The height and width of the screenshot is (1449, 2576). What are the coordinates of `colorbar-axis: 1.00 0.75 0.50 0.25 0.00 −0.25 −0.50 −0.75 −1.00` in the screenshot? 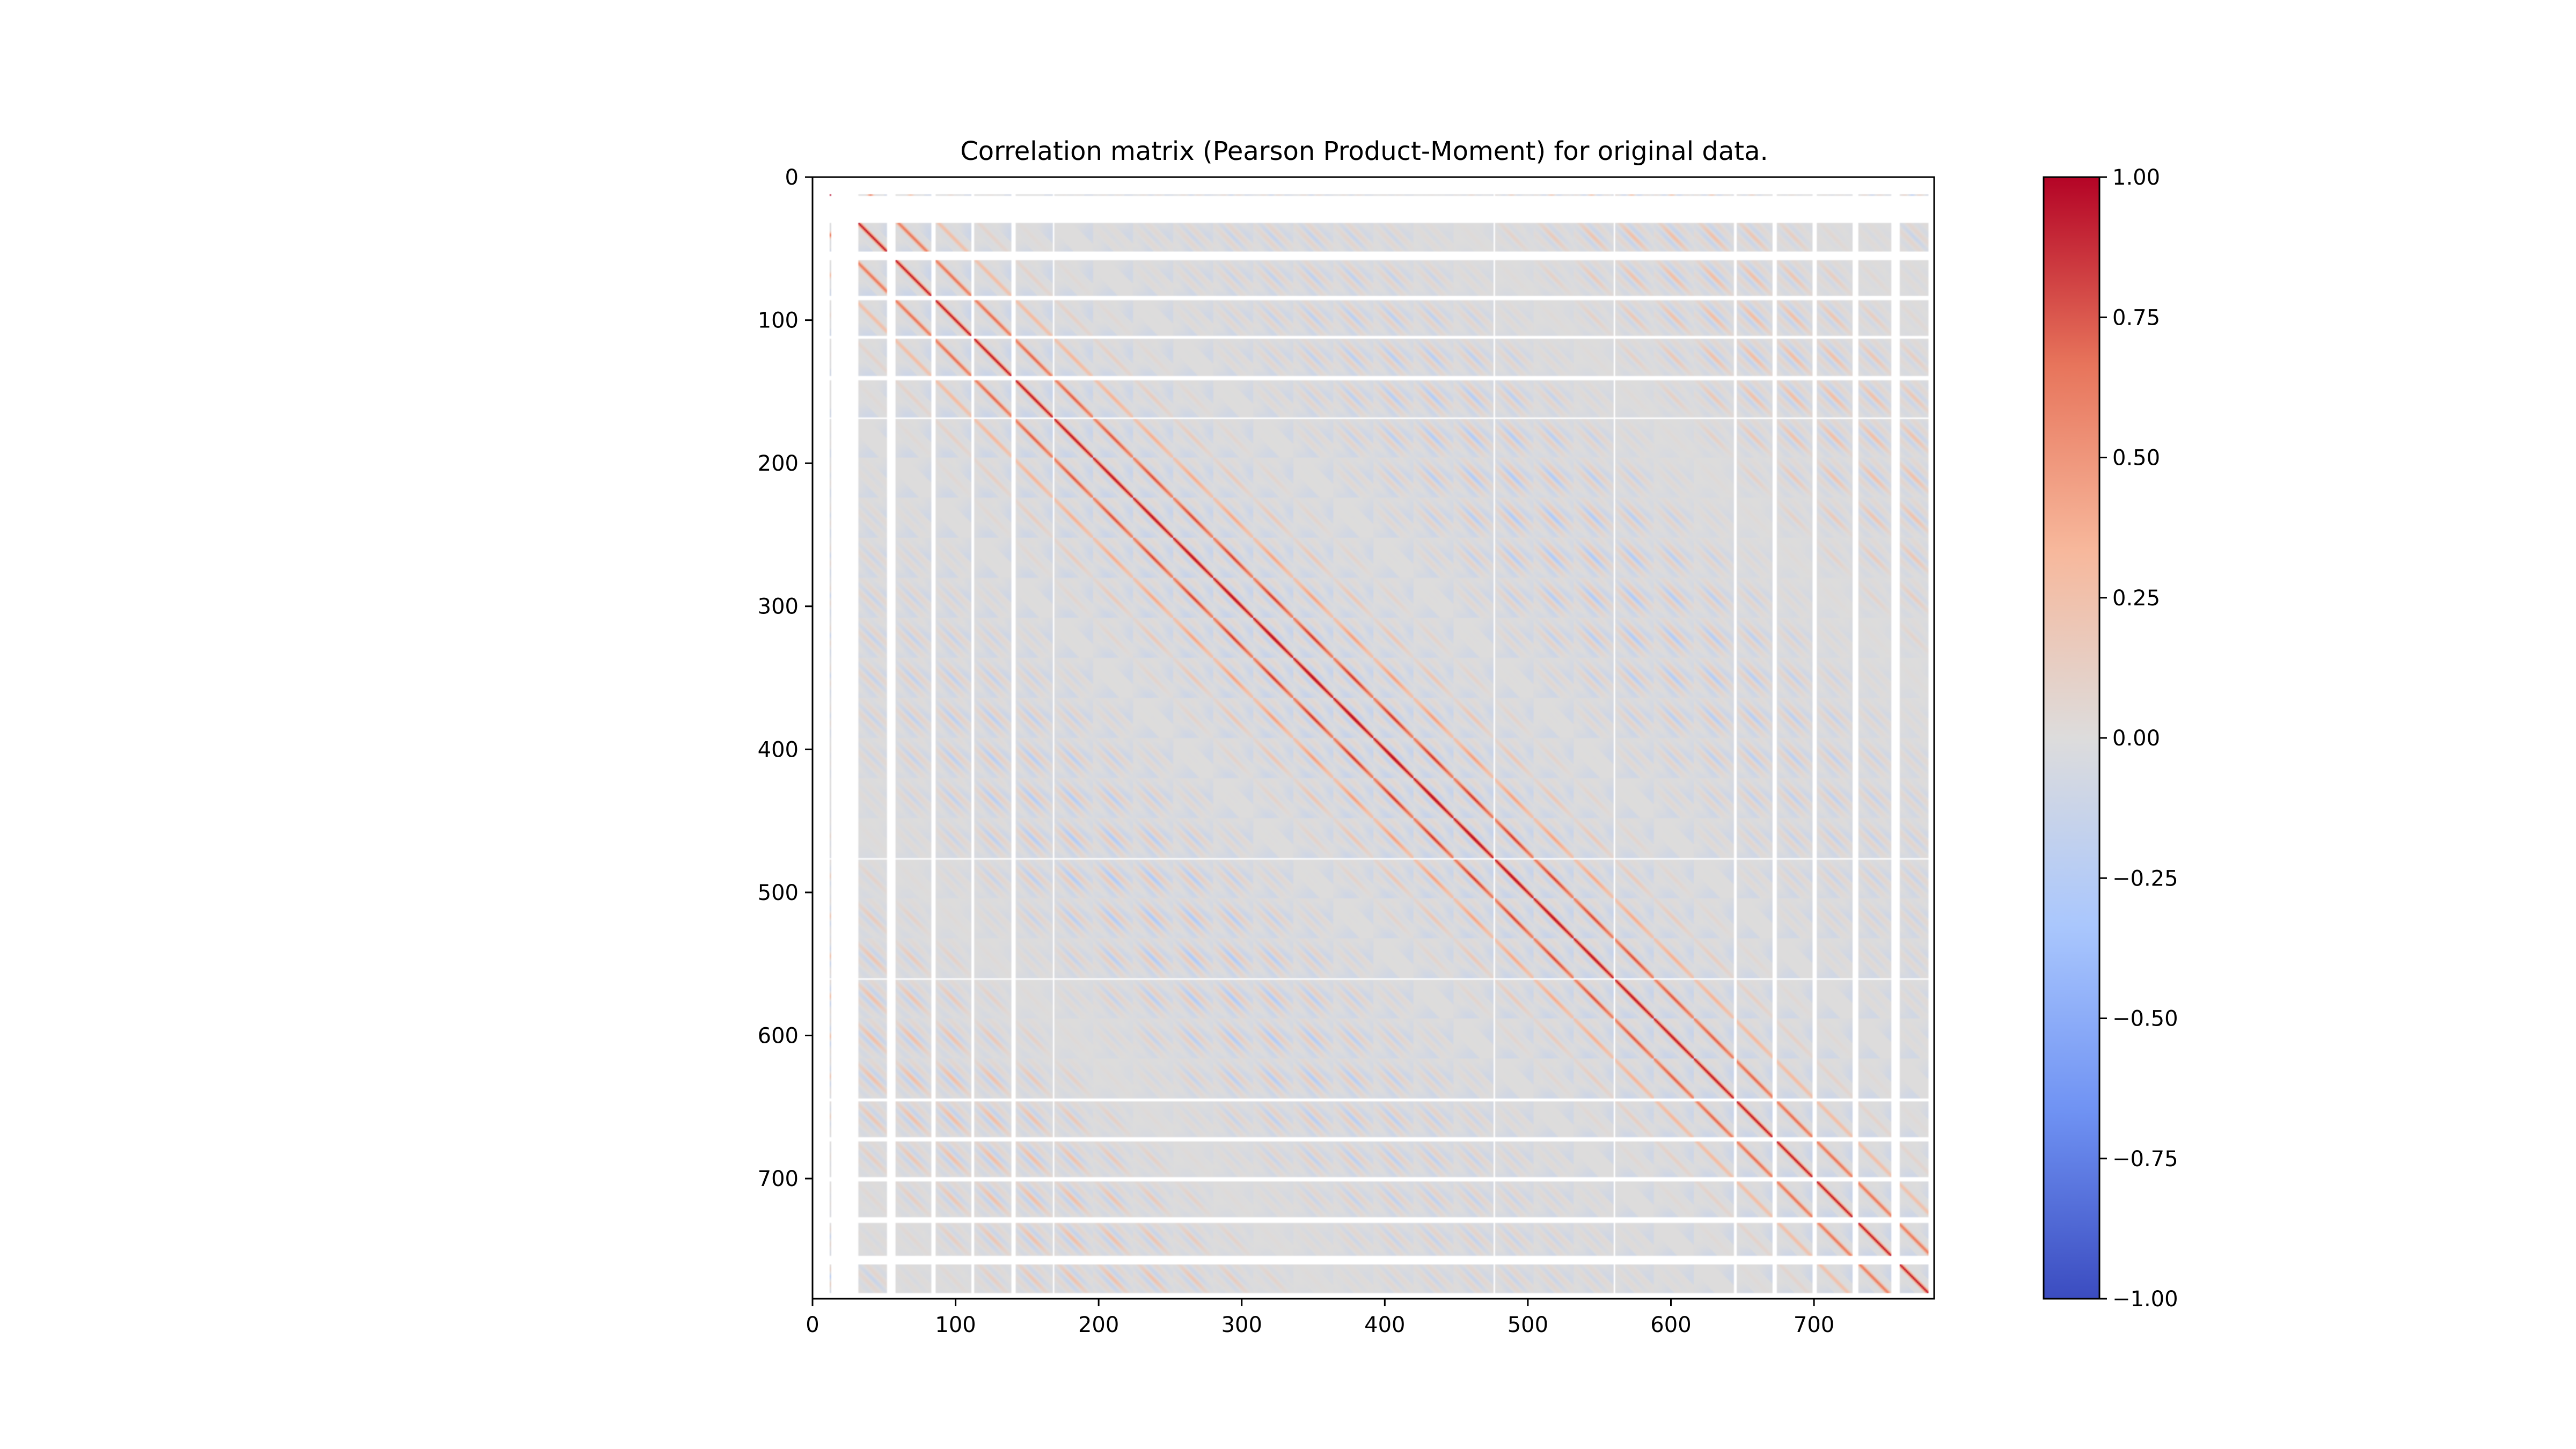 It's located at (2138, 738).